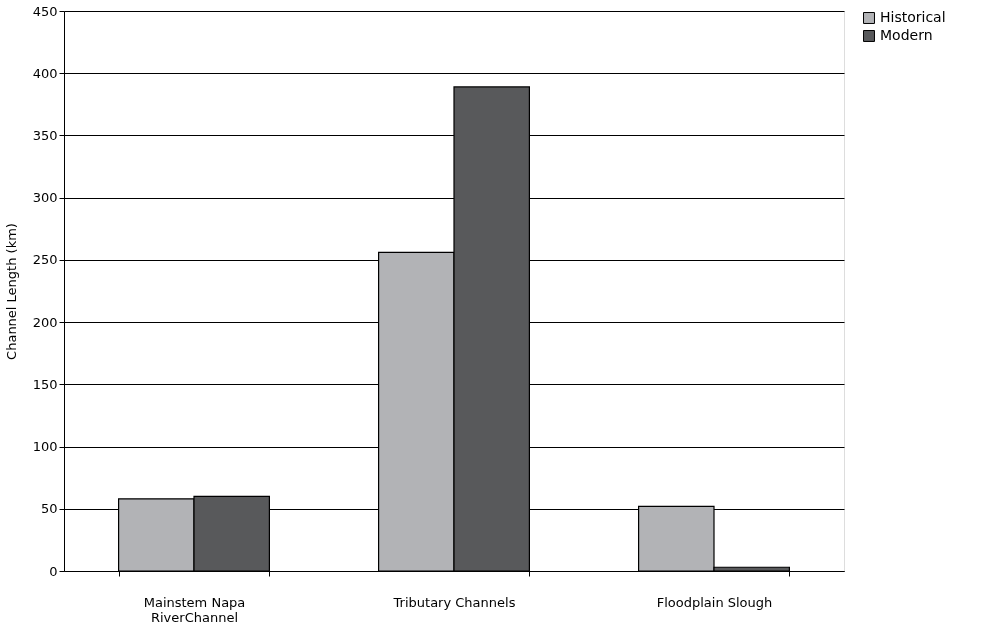  Describe the element at coordinates (45, 135) in the screenshot. I see `y-tick-label: 350` at that location.